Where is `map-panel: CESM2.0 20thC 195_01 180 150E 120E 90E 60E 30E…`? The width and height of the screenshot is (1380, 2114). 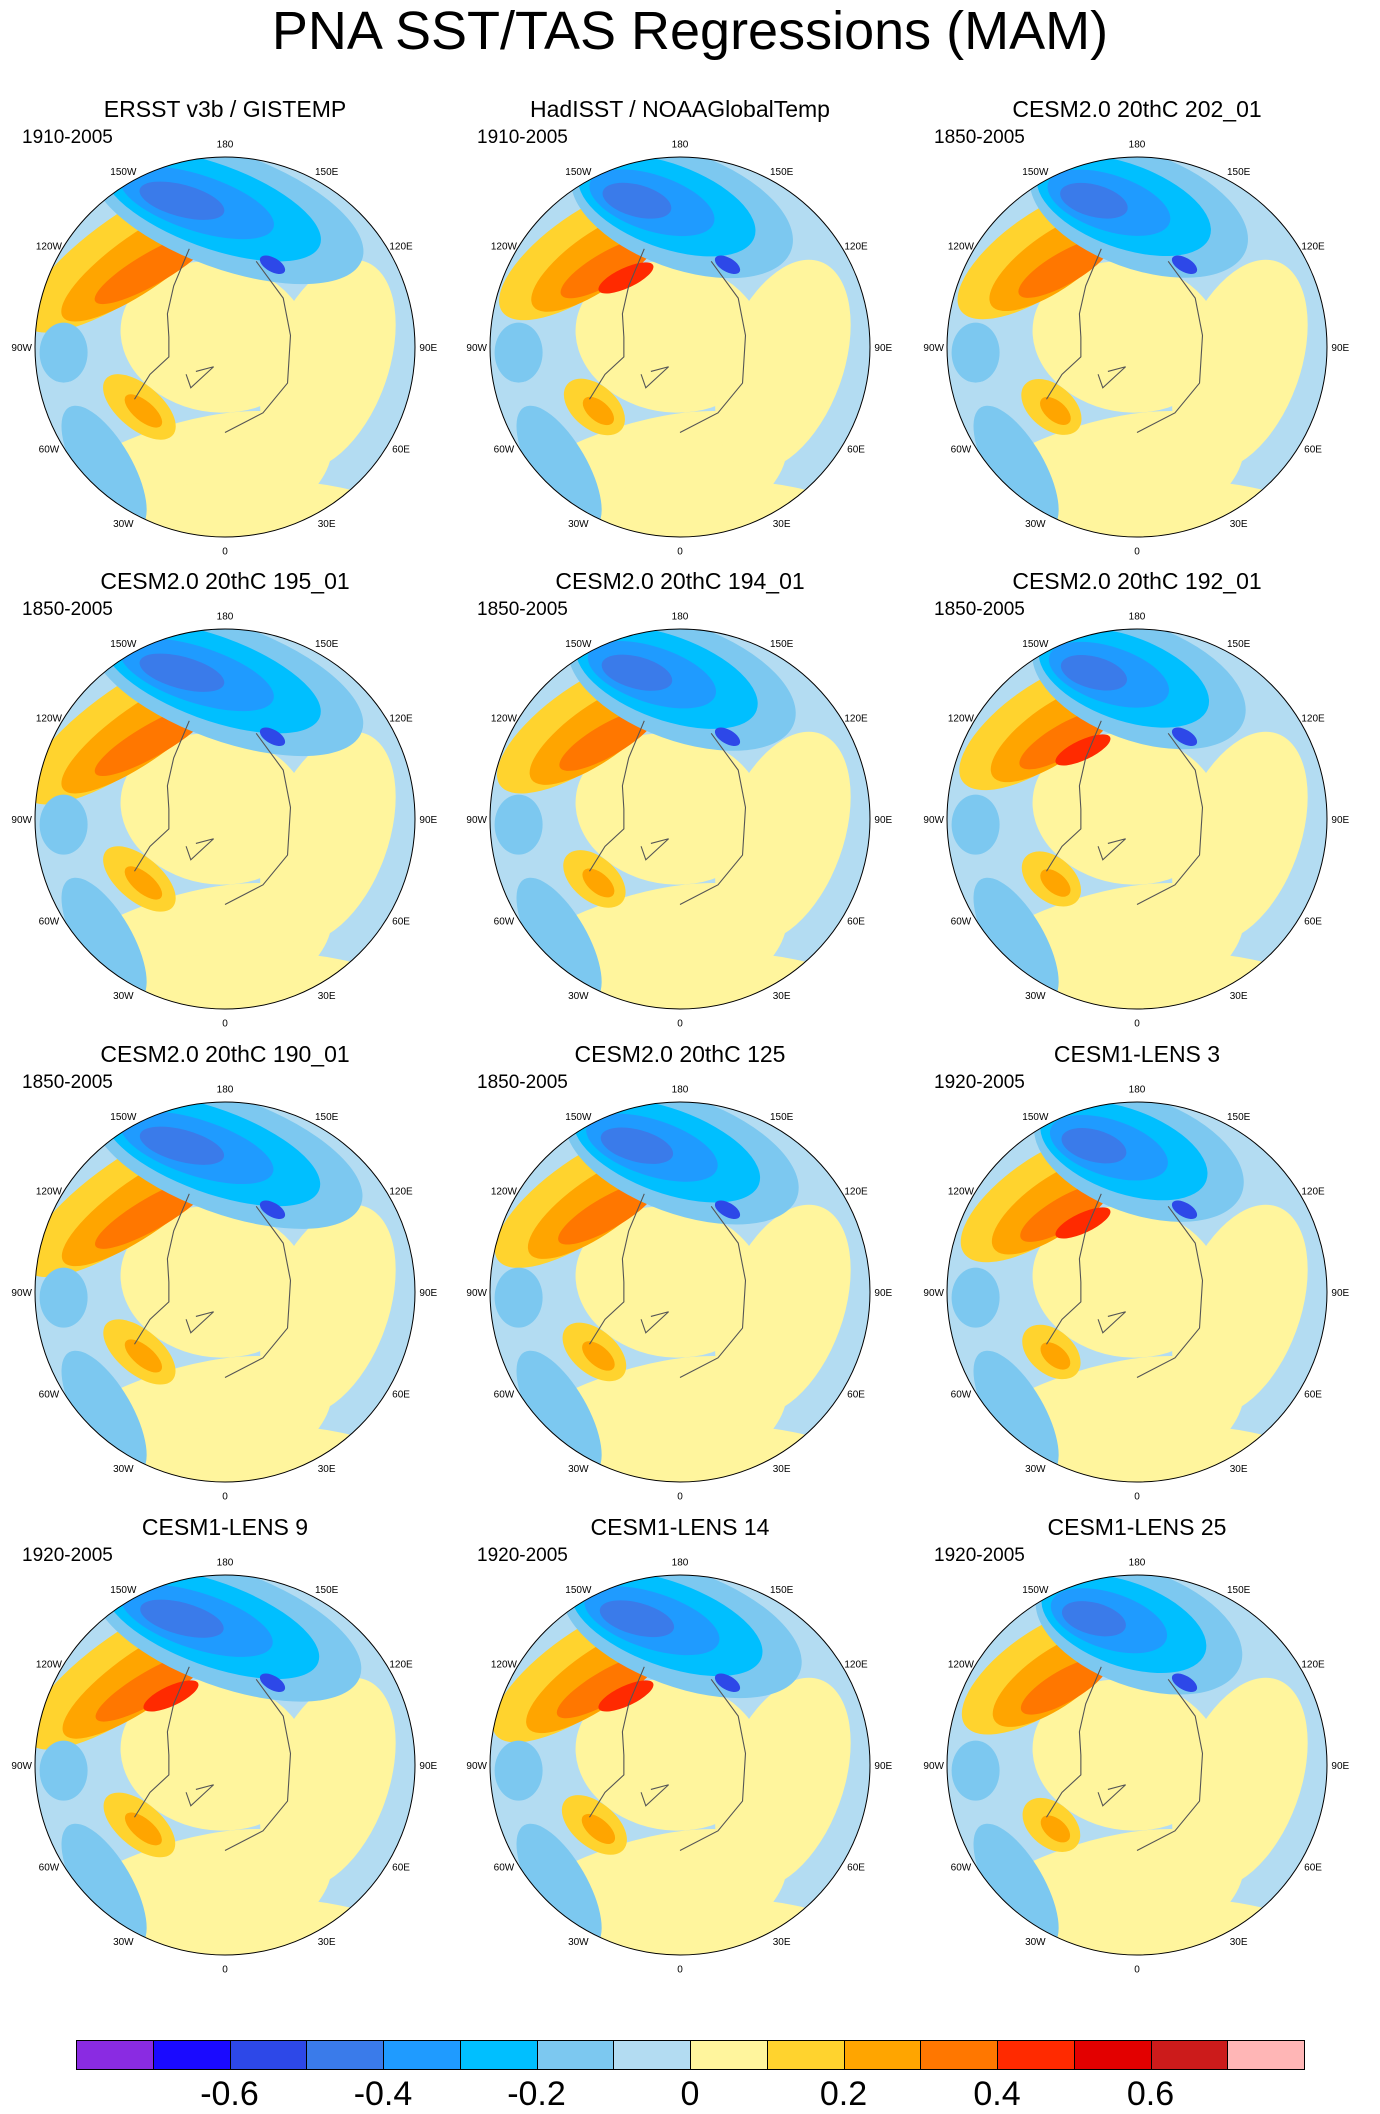
map-panel: CESM2.0 20thC 195_01 180 150E 120E 90E 60E 30E… is located at coordinates (225, 802).